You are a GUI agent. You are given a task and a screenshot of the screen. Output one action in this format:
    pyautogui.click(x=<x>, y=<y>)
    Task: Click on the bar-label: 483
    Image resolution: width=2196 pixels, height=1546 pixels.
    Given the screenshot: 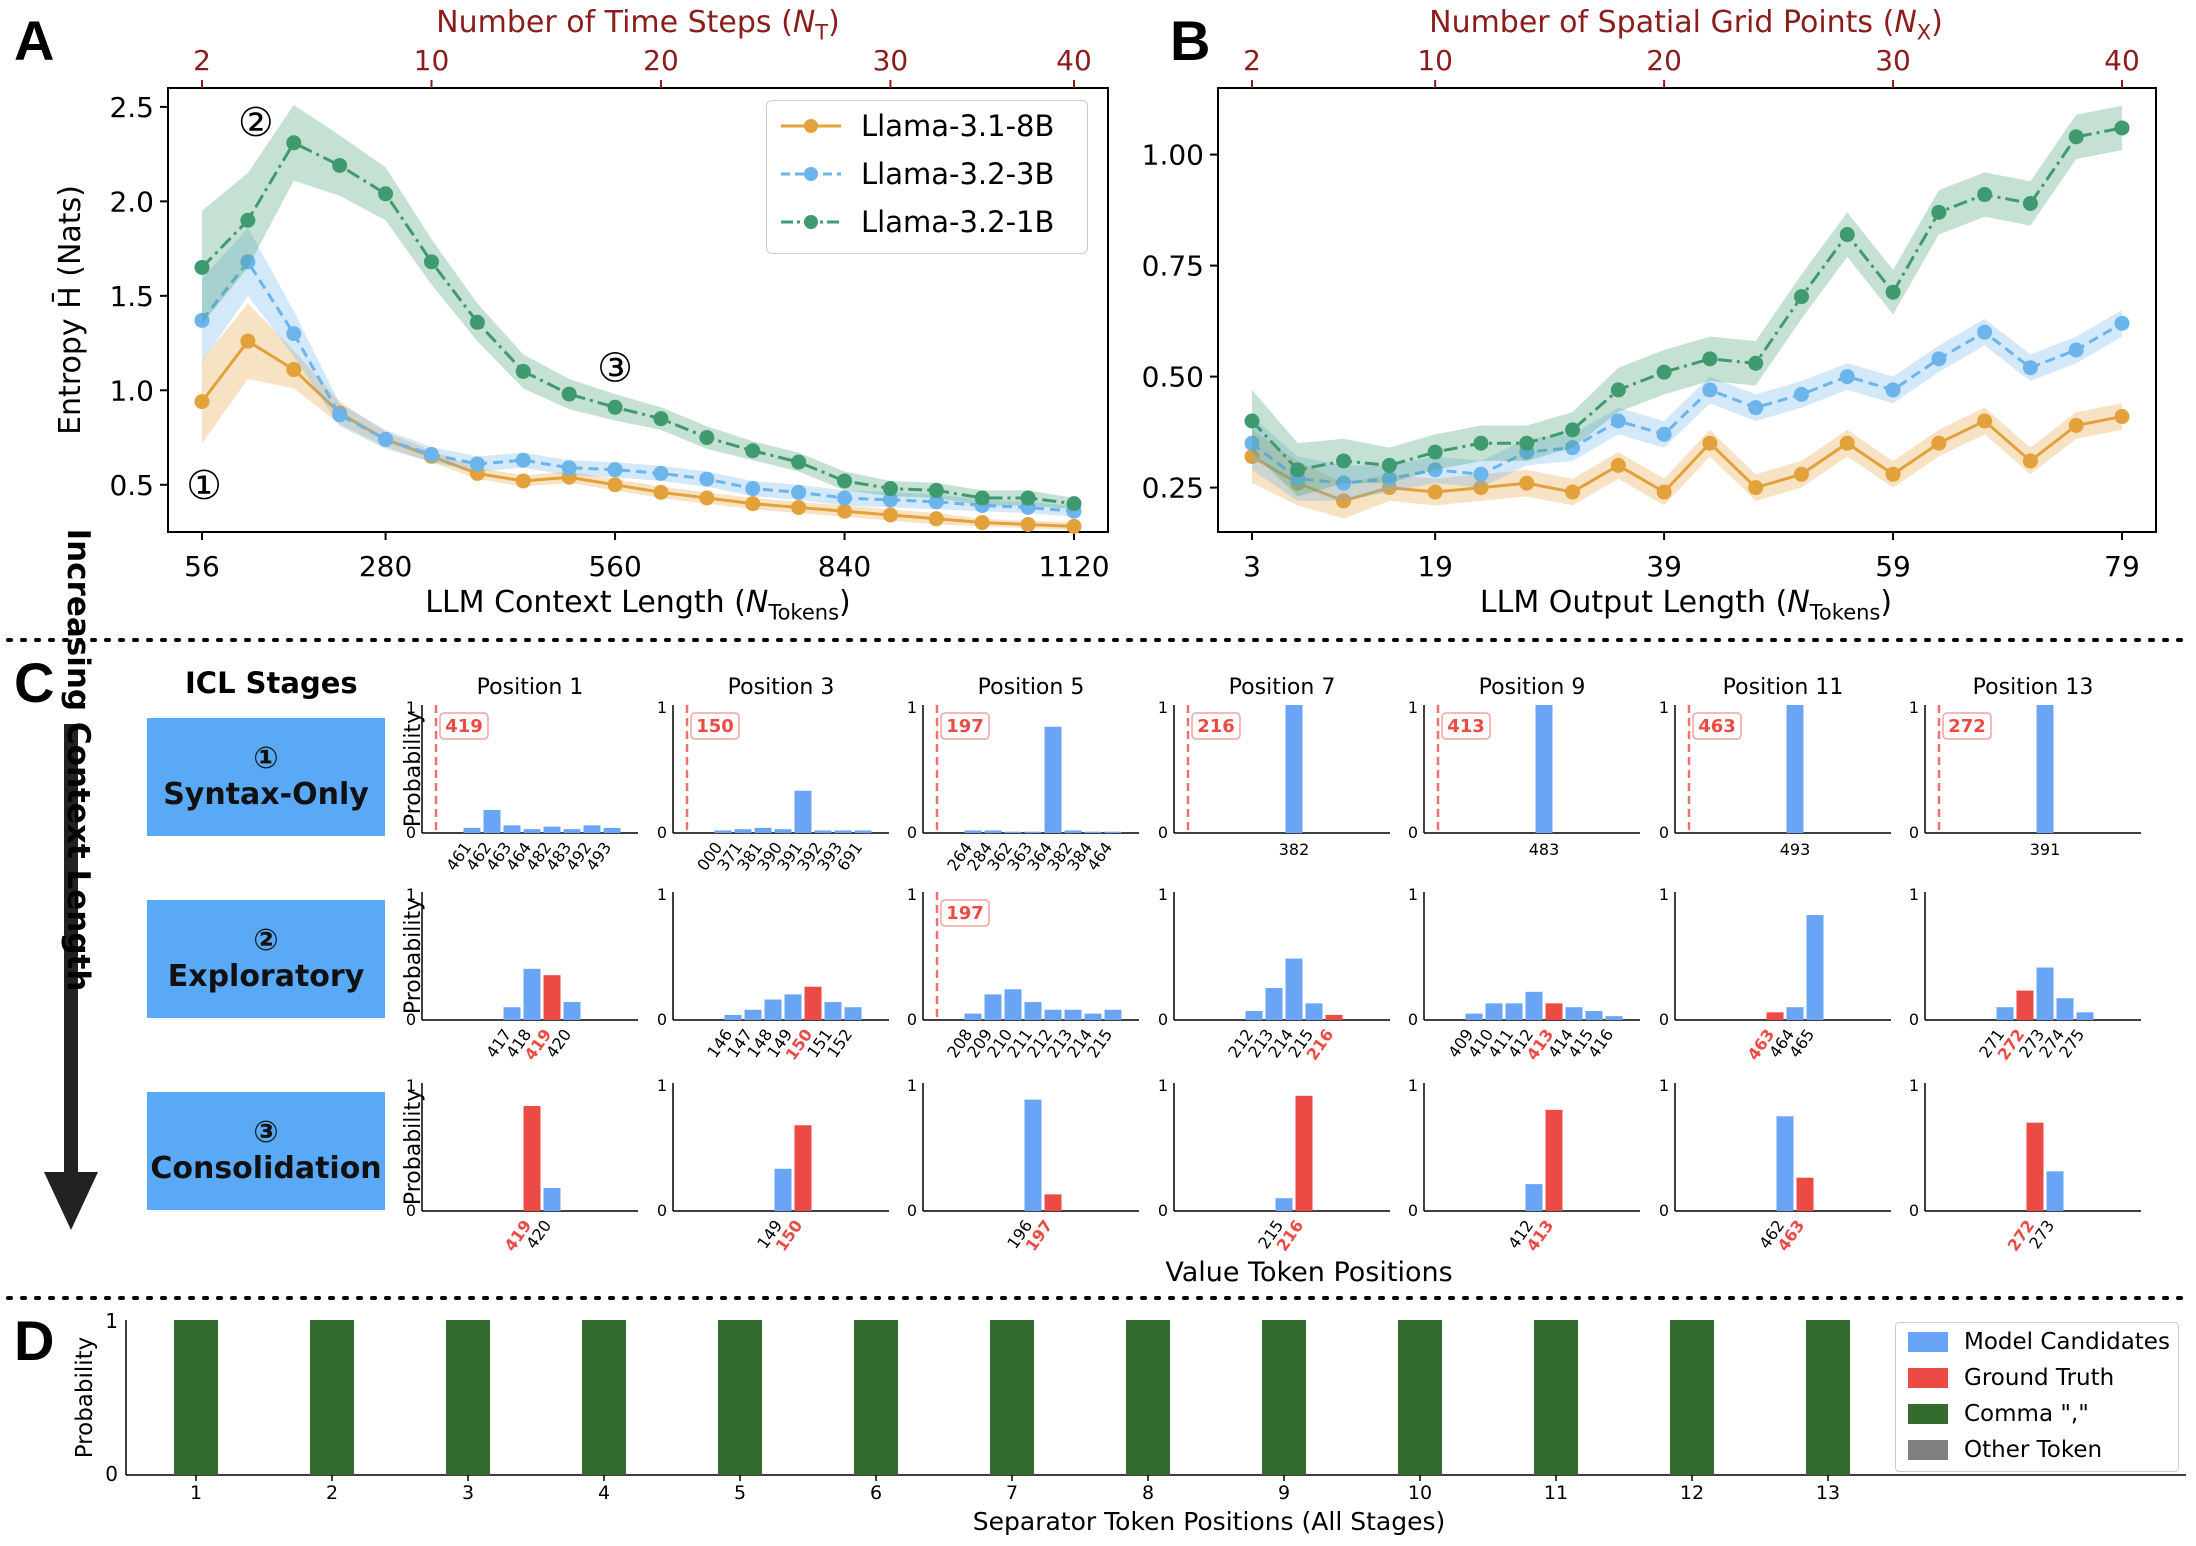 What is the action you would take?
    pyautogui.click(x=1544, y=849)
    